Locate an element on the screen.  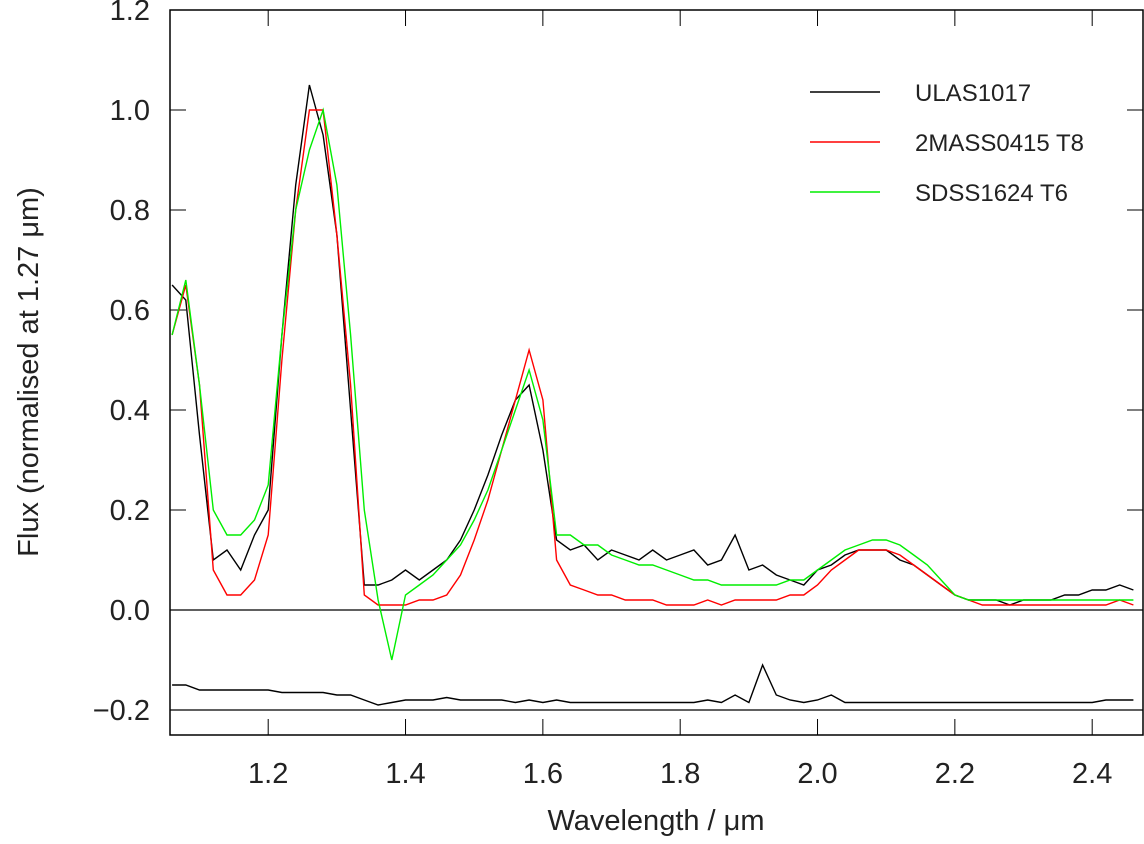
legend-label: 2MASS0415 T8 is located at coordinates (999, 143).